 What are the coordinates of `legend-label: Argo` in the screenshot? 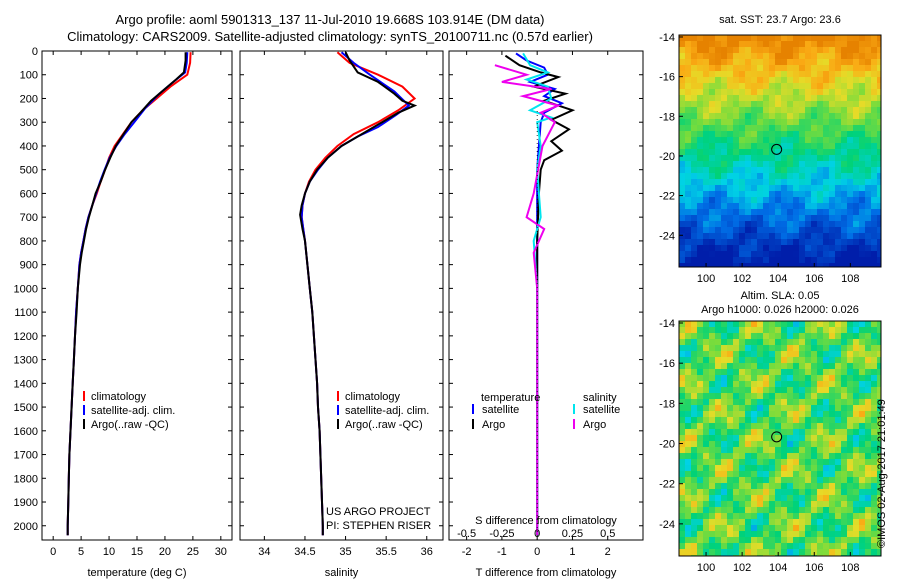 It's located at (493, 425).